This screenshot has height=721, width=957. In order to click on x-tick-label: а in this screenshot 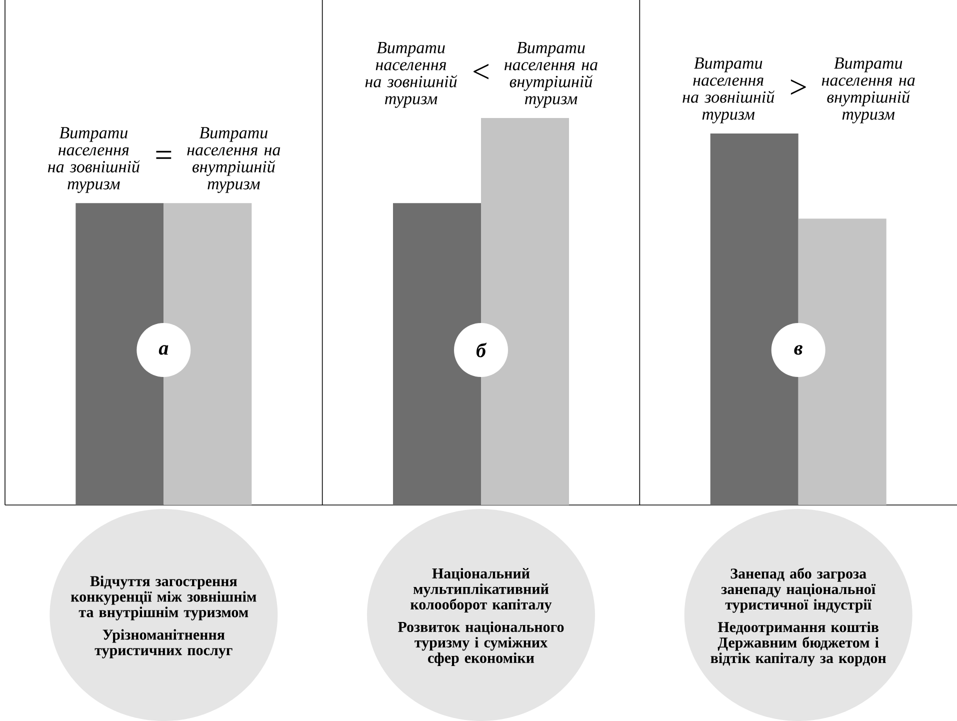, I will do `click(163, 350)`.